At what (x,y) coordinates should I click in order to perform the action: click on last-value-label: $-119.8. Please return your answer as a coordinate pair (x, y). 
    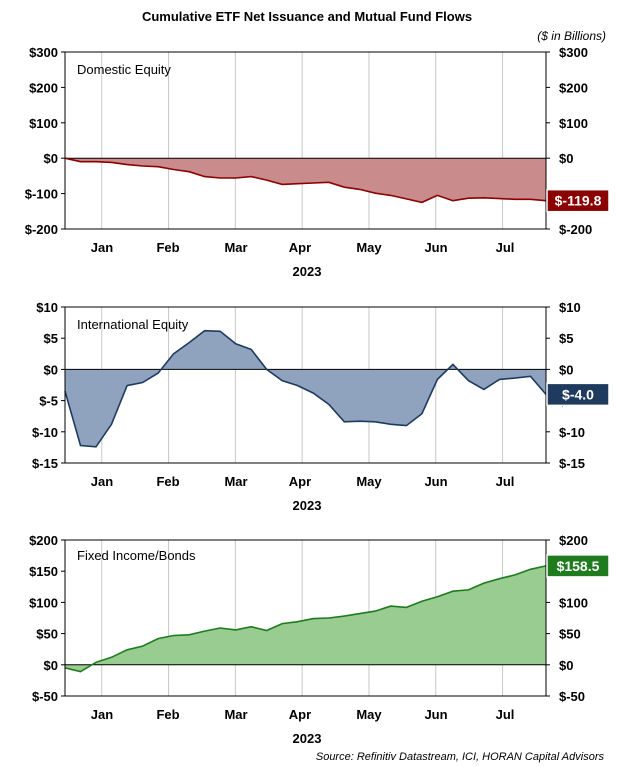
    Looking at the image, I should click on (578, 201).